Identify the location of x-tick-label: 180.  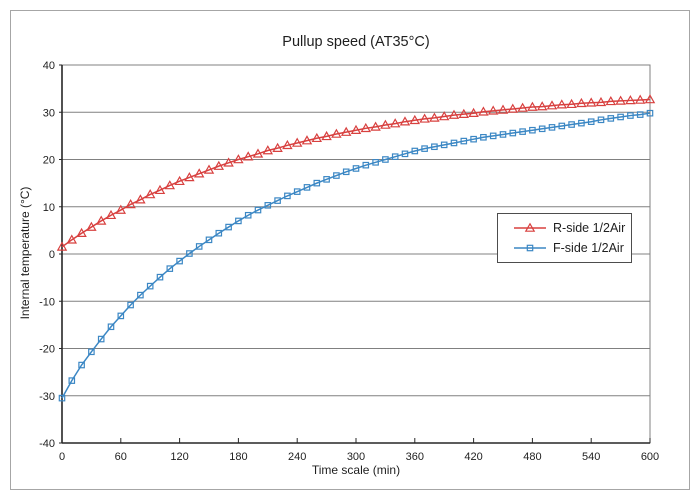
(238, 457).